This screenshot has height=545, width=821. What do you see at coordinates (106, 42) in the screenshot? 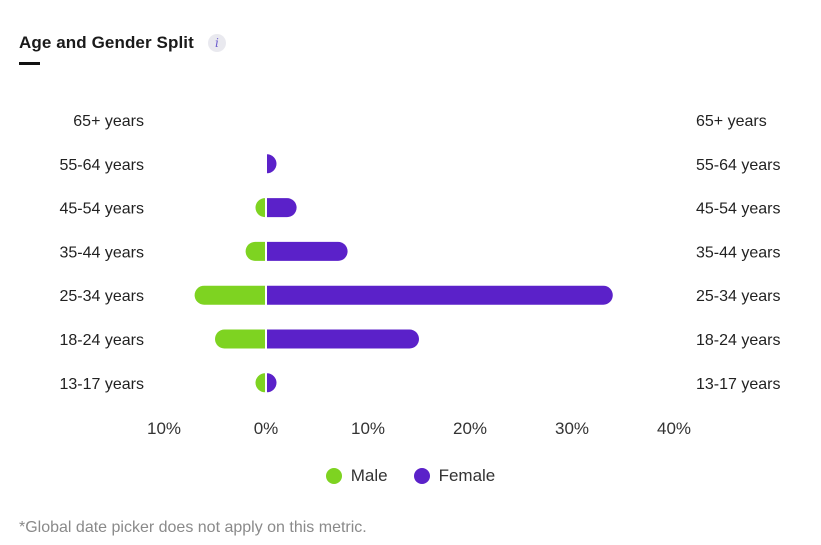
I see `chart-title: Age and Gender Split` at bounding box center [106, 42].